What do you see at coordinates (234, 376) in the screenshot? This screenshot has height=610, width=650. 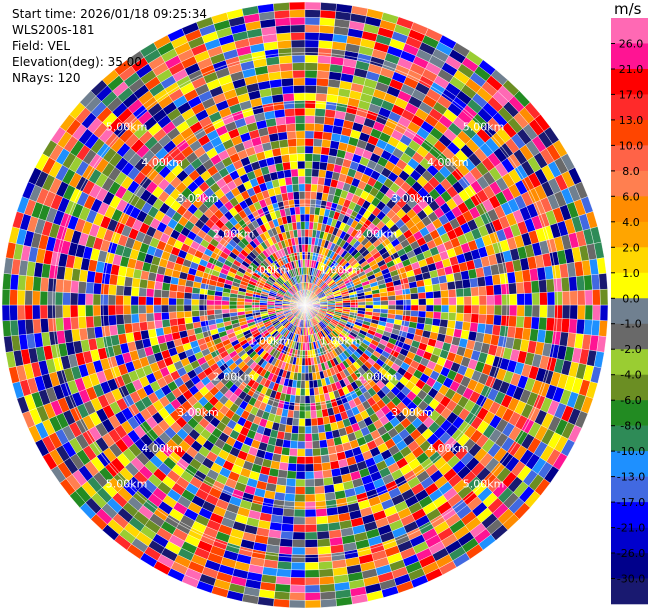 I see `range-ring-label: 2.00km` at bounding box center [234, 376].